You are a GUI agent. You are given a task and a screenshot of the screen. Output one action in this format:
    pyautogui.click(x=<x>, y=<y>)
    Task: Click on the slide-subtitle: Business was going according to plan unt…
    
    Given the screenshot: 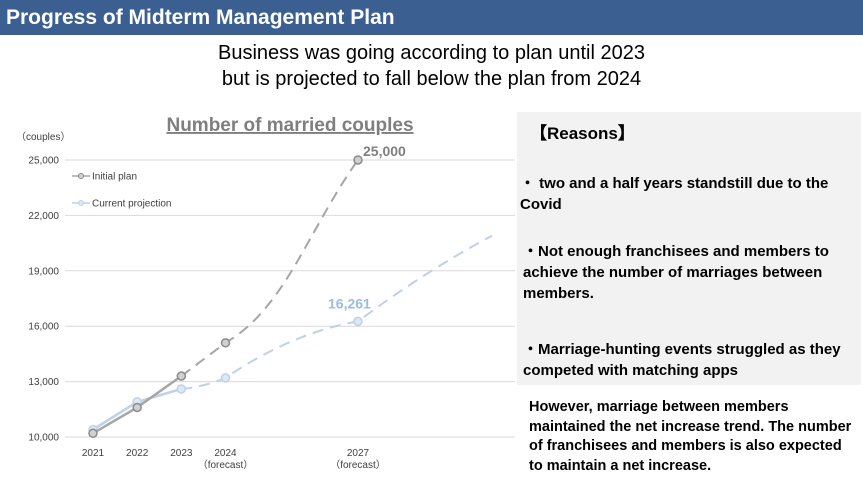 What is the action you would take?
    pyautogui.click(x=431, y=66)
    